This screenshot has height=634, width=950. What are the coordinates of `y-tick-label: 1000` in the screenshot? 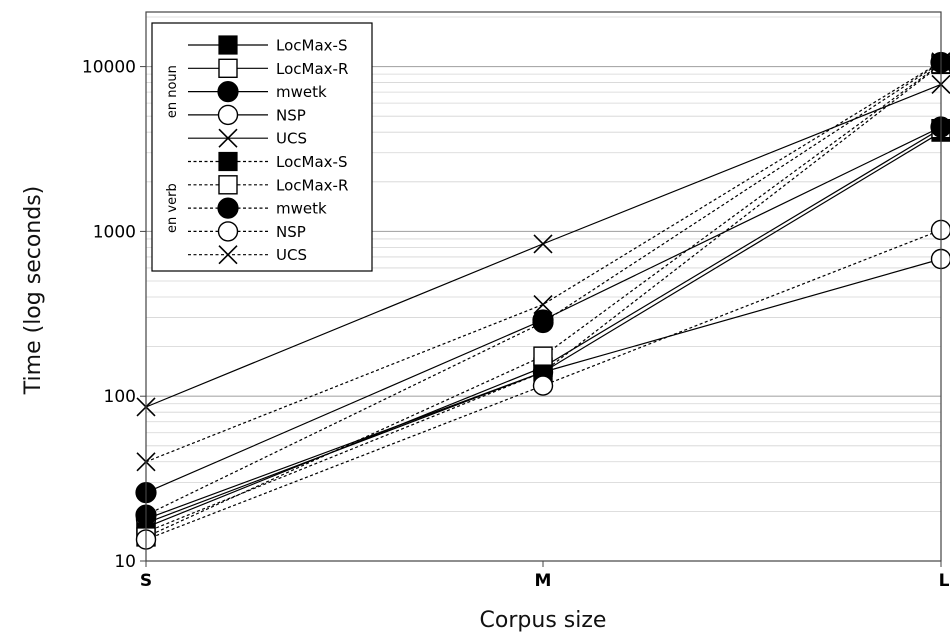 It's located at (114, 232).